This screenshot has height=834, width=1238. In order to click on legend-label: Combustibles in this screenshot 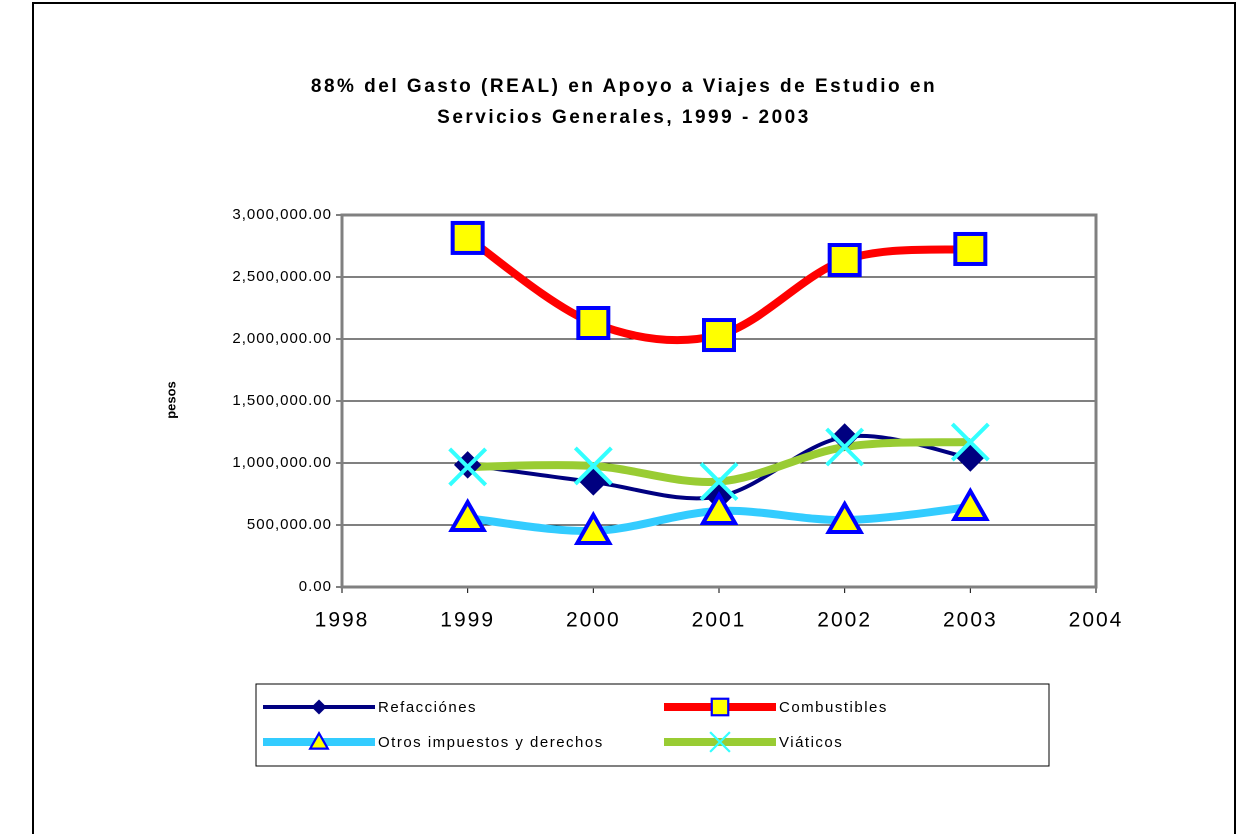, I will do `click(833, 707)`.